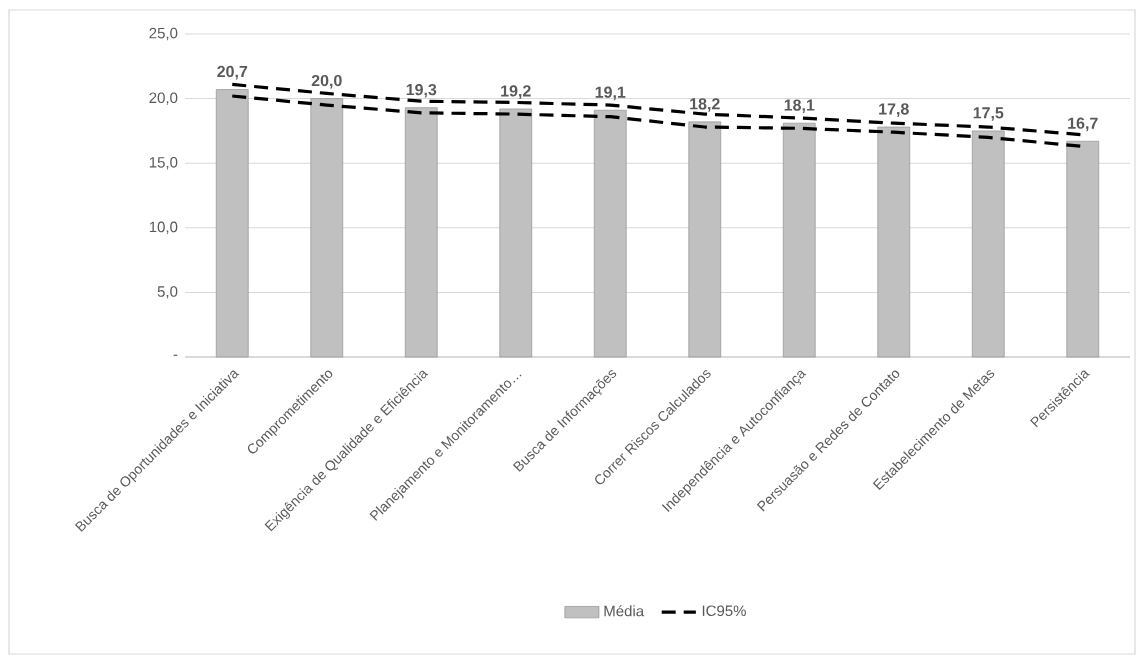 The image size is (1145, 660). What do you see at coordinates (163, 98) in the screenshot?
I see `y-tick-label: 20,0` at bounding box center [163, 98].